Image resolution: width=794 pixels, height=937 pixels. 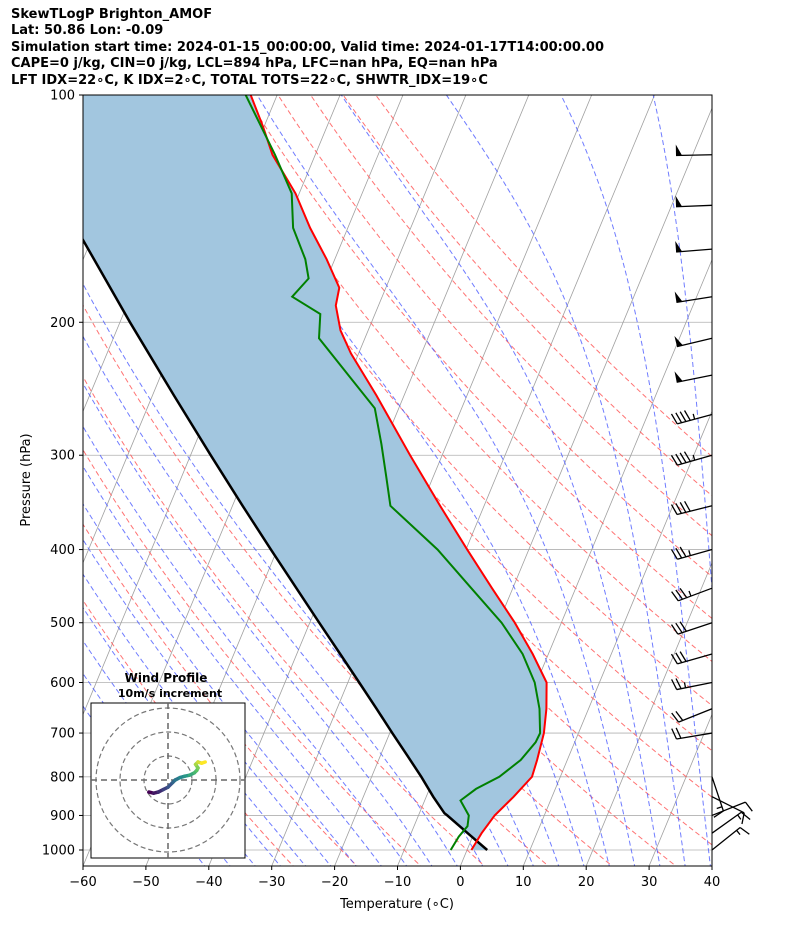 I want to click on chart-title: SkewTLogP Brighton_AMOF, so click(x=112, y=14).